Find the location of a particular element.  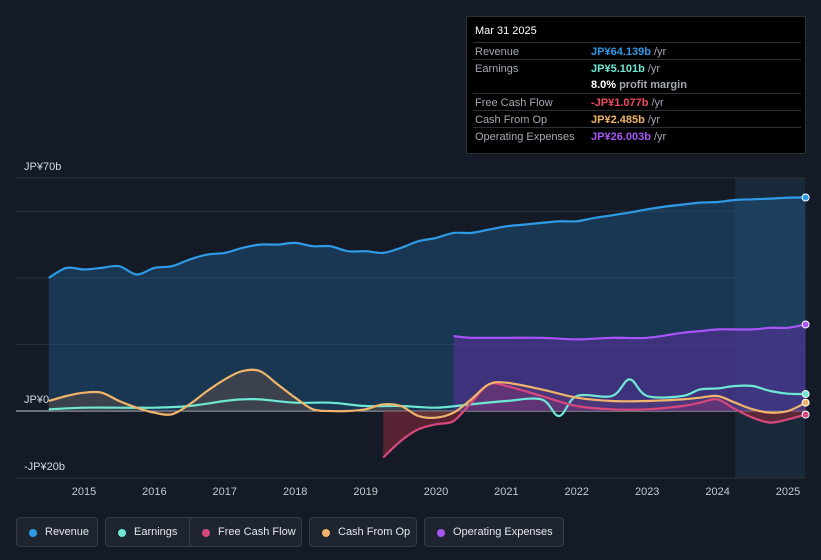

tooltip-row-revenue: Revenue JP¥64.139b/yr is located at coordinates (637, 51).